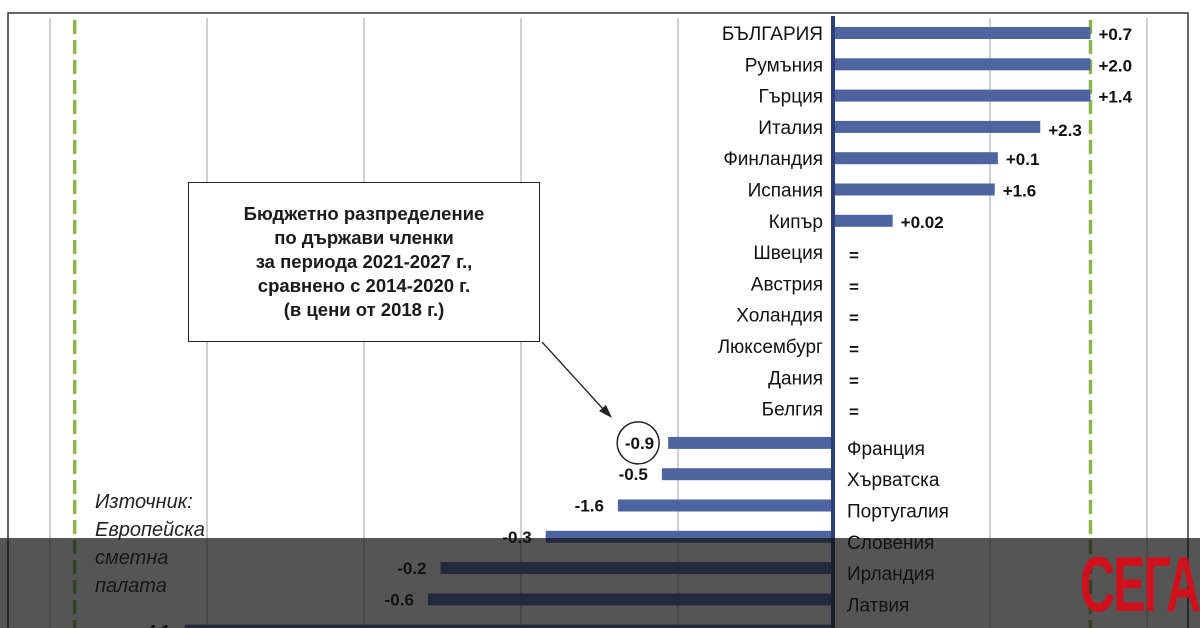 The width and height of the screenshot is (1200, 628). What do you see at coordinates (1020, 191) in the screenshot?
I see `data-label: +1.6` at bounding box center [1020, 191].